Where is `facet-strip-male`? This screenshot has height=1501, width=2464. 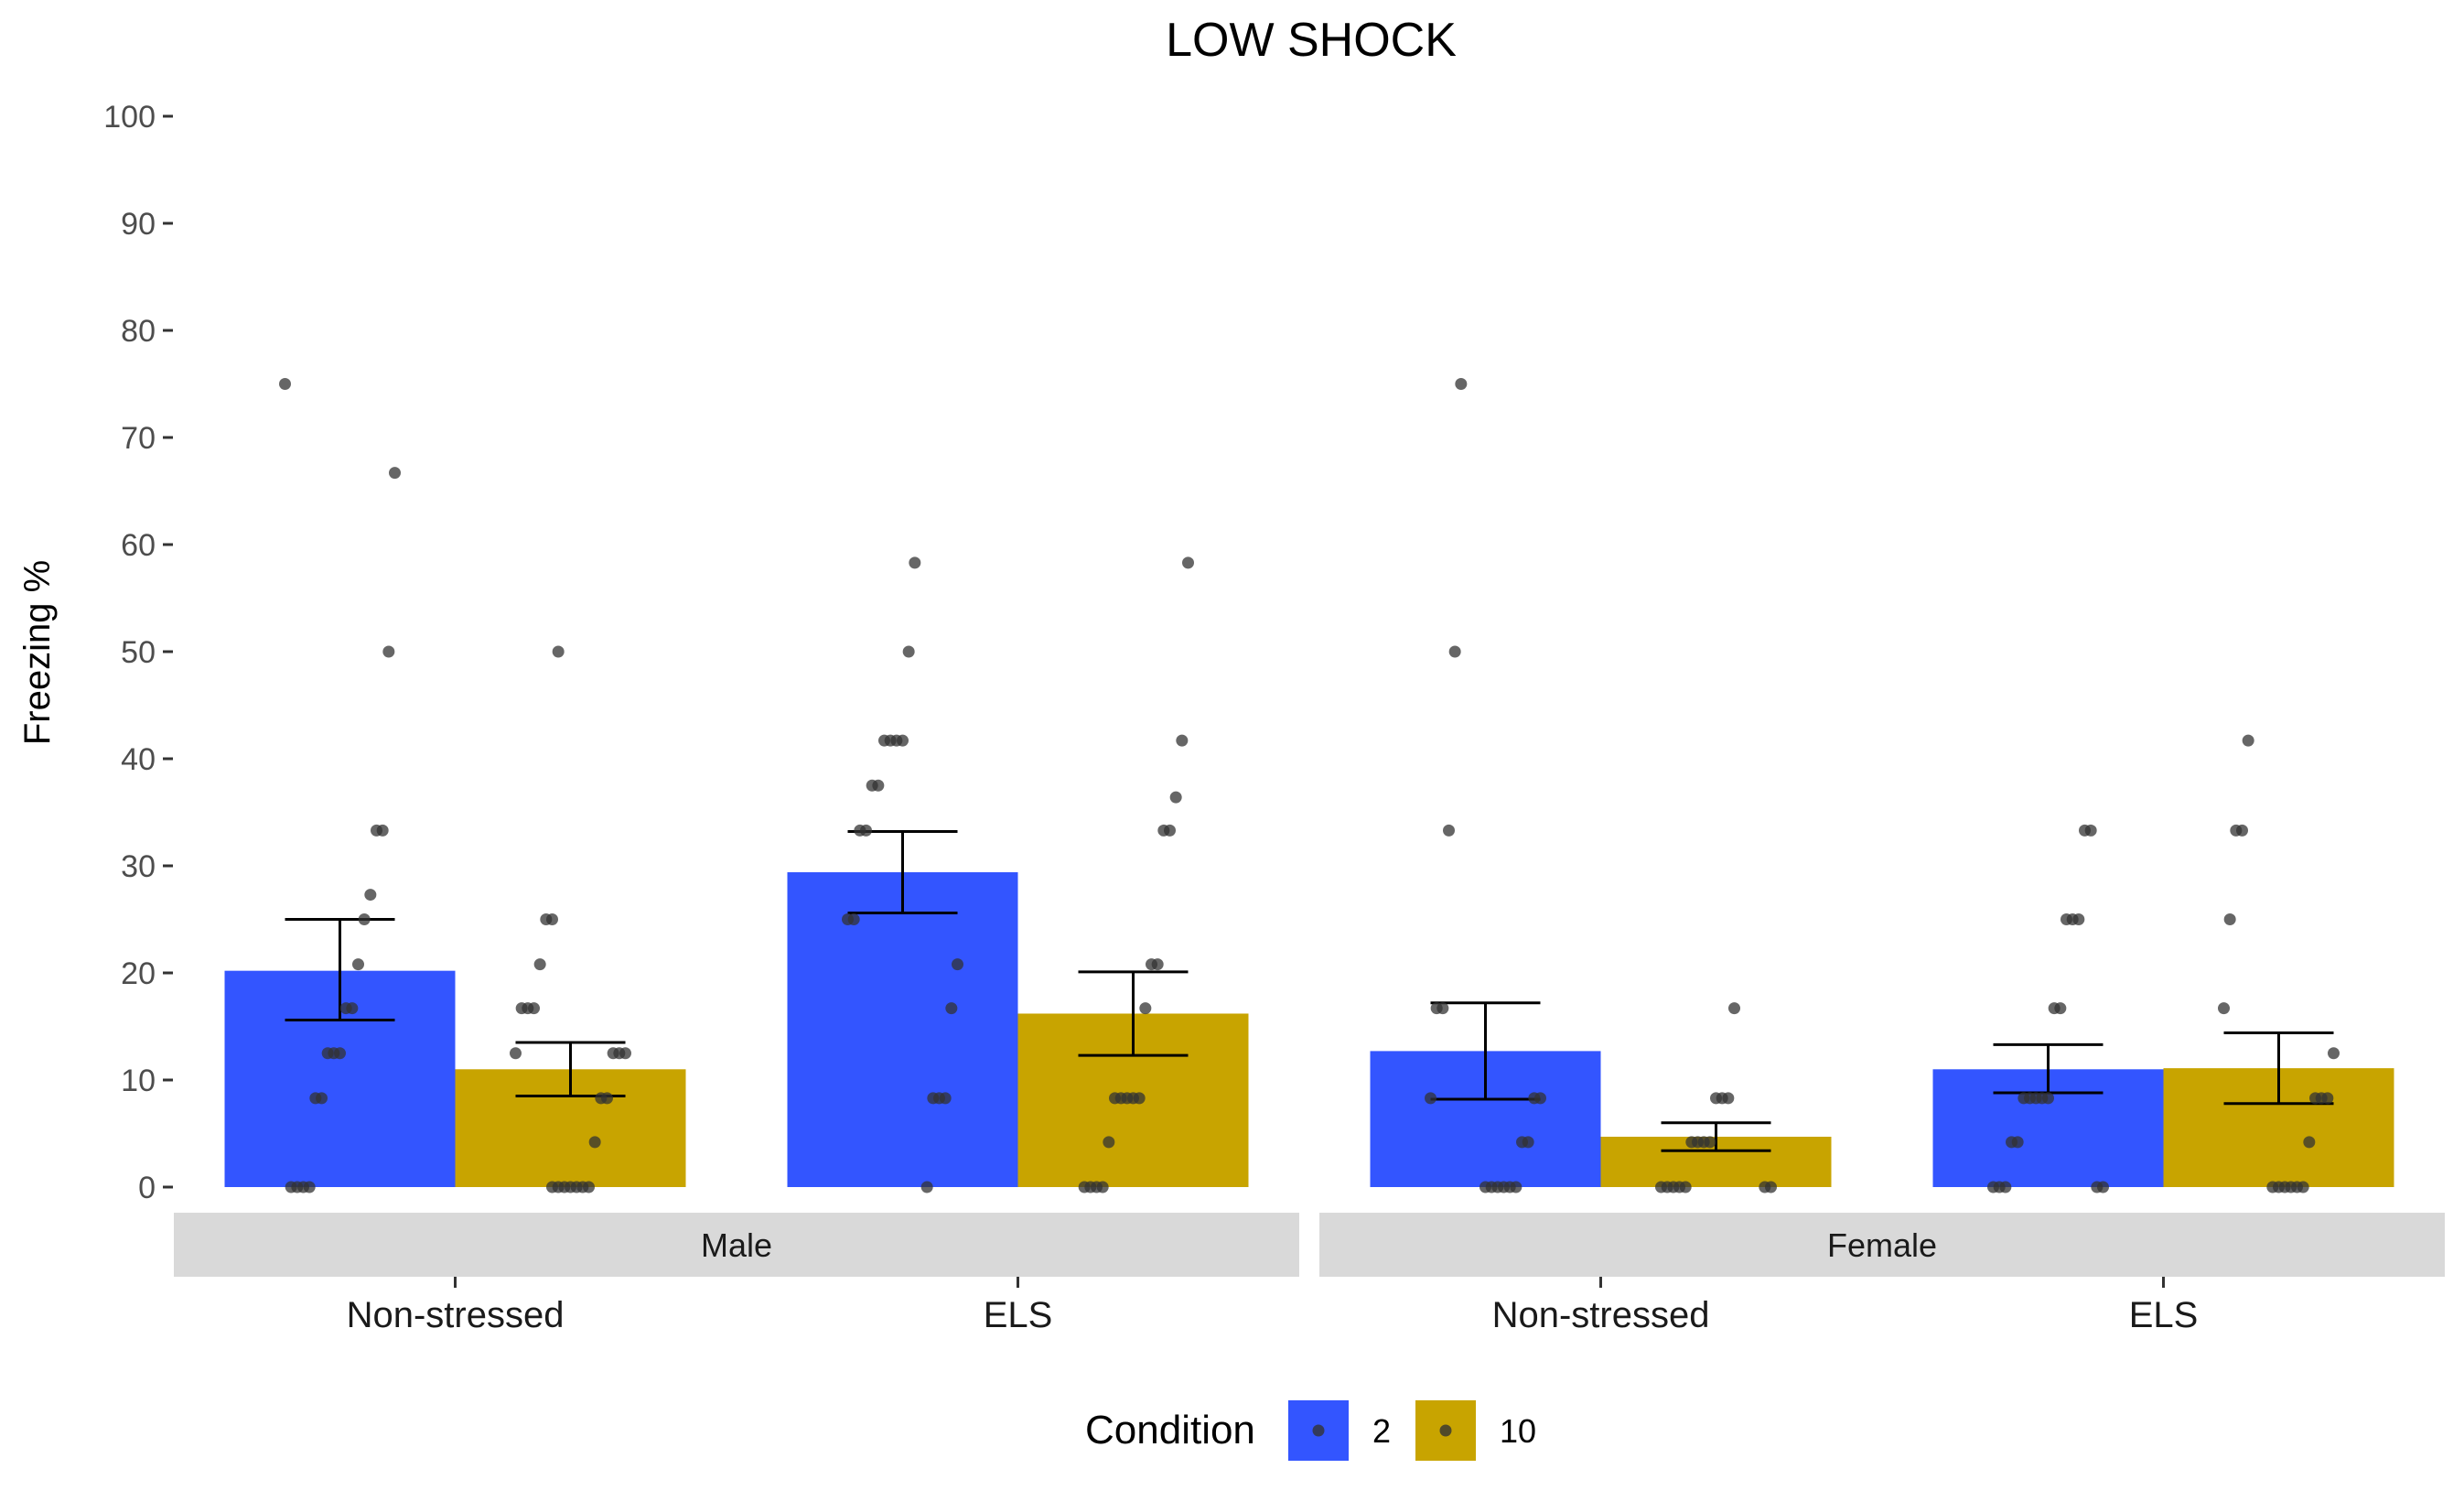 facet-strip-male is located at coordinates (736, 1245).